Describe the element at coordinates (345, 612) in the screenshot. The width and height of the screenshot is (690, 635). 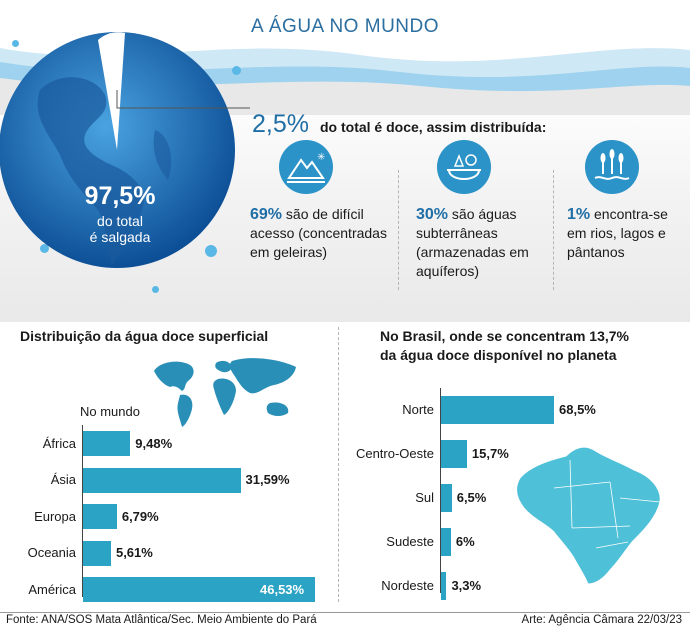
I see `footer-divider` at that location.